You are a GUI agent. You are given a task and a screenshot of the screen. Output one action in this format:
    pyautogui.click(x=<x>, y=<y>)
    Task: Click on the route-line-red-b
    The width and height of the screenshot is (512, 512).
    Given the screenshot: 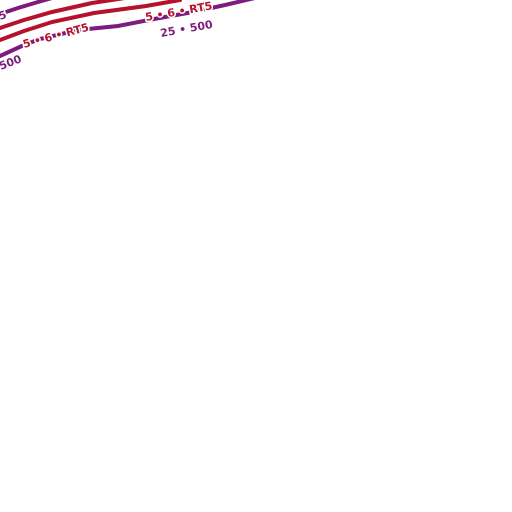 What is the action you would take?
    pyautogui.click(x=91, y=21)
    